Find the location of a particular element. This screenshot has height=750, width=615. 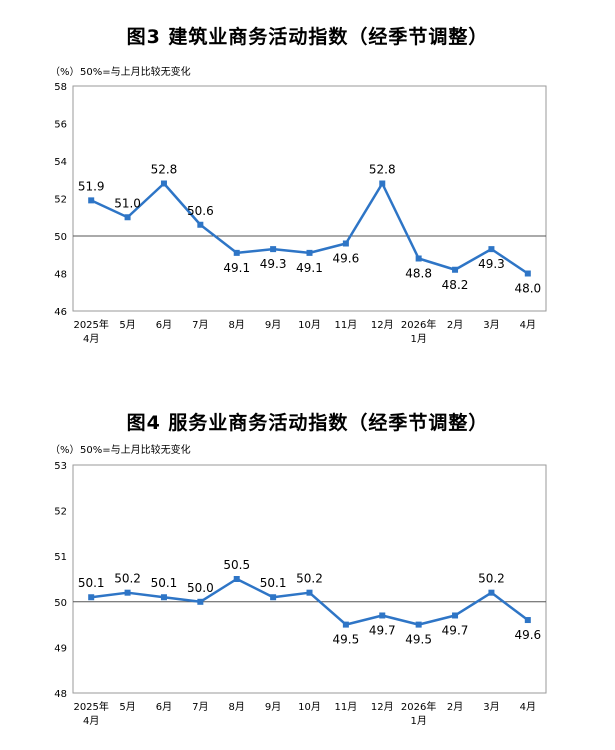

chart-title: 图4 服务业商务活动指数（经季节调整） is located at coordinates (307, 423).